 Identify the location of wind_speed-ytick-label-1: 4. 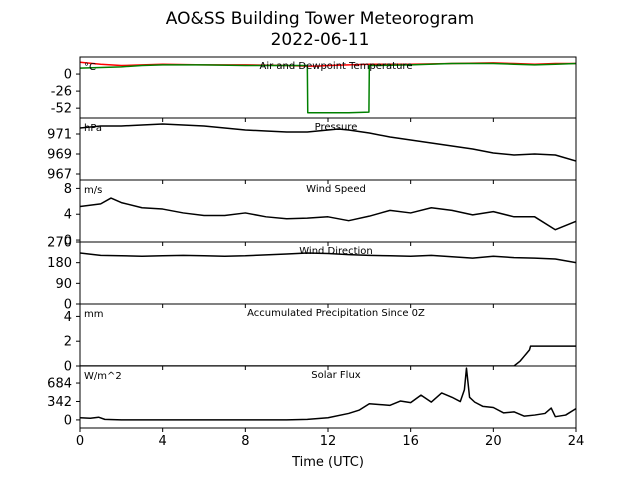
(68, 215).